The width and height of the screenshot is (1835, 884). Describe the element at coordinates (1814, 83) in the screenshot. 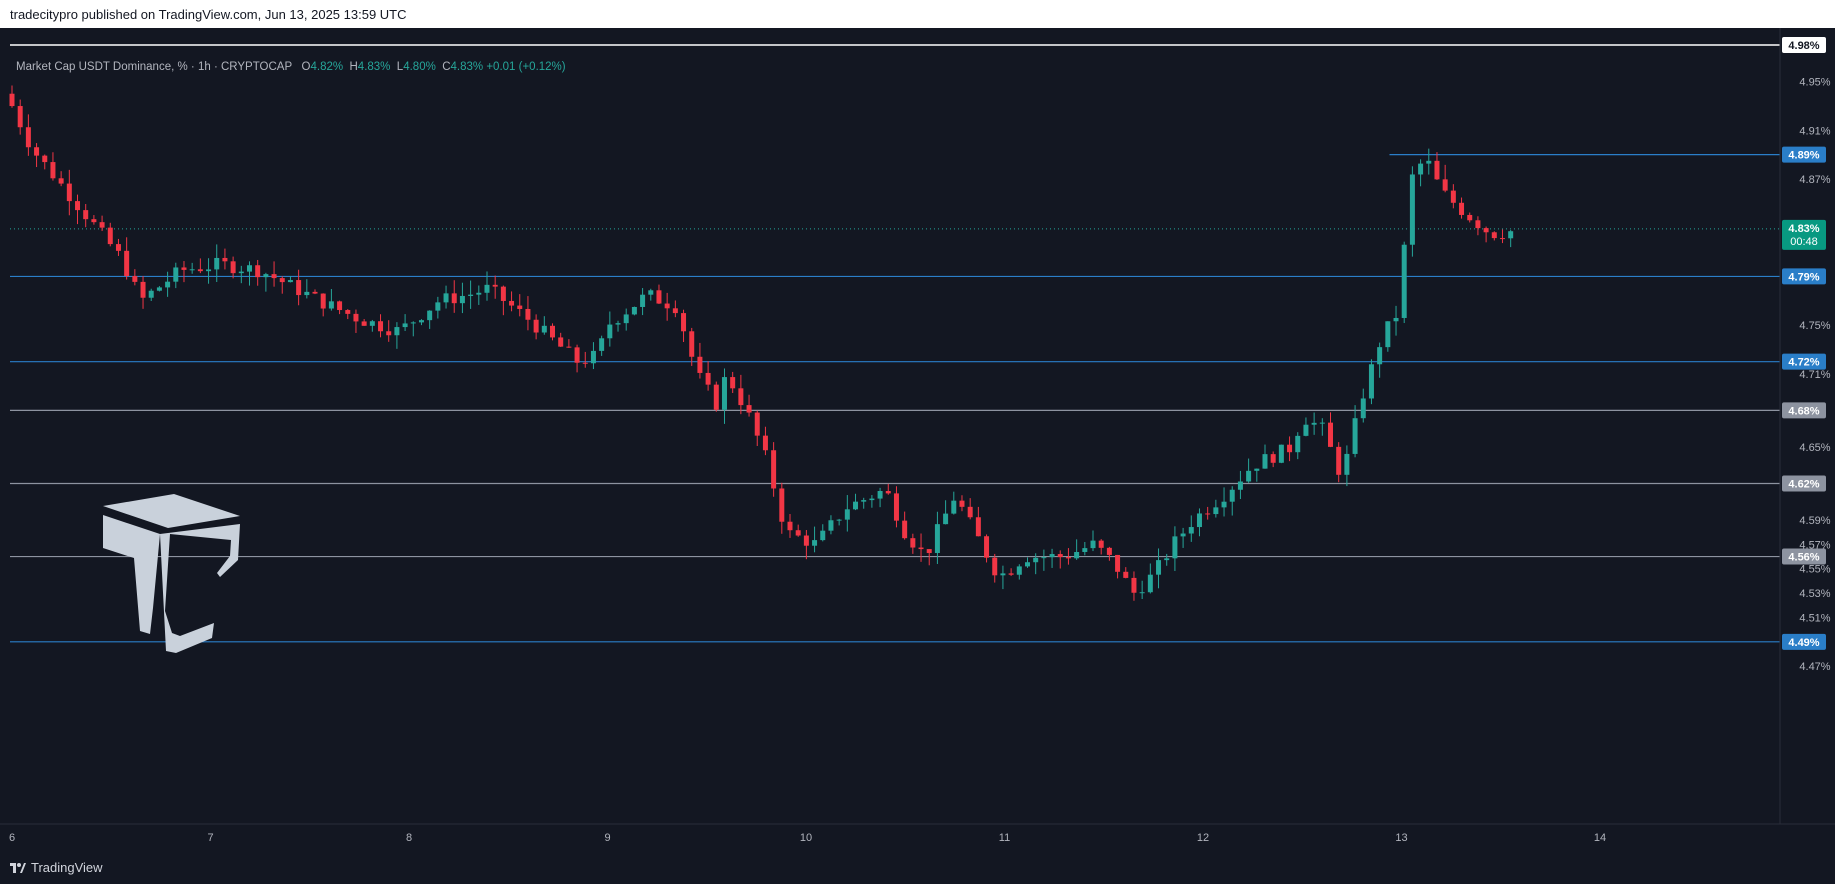

I see `y-tick-label: 4.95%` at that location.